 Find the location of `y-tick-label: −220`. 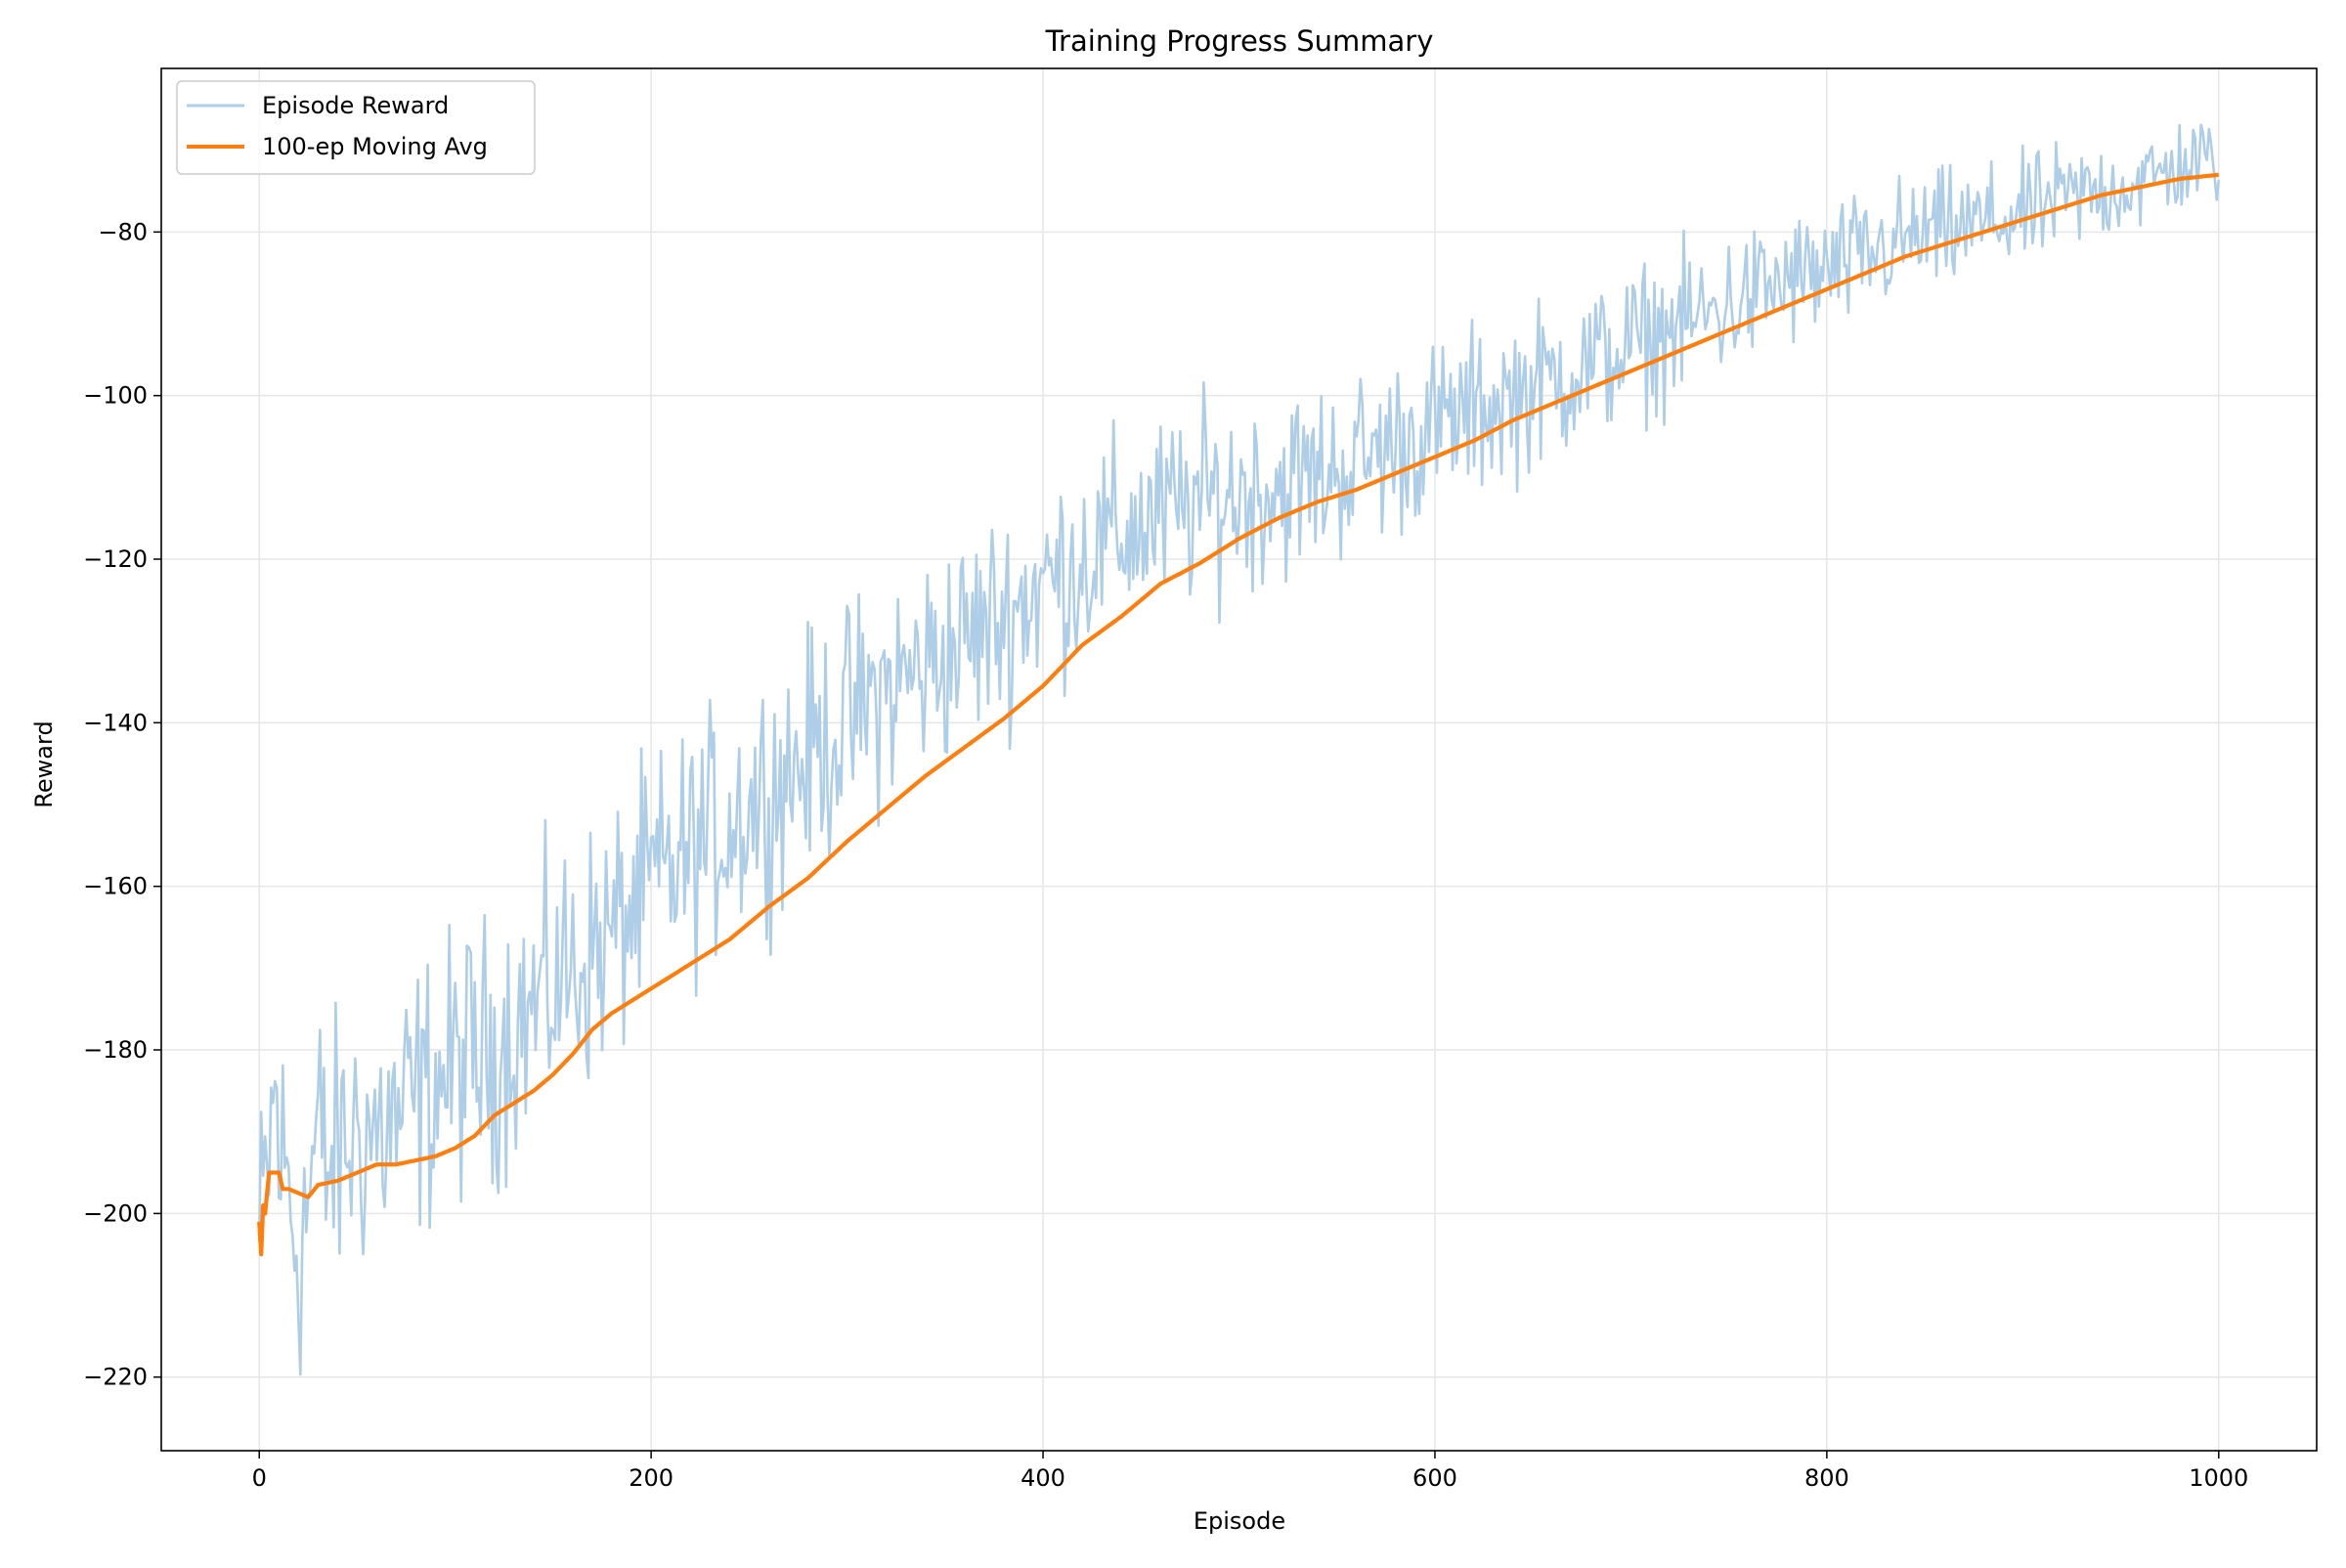

y-tick-label: −220 is located at coordinates (116, 1378).